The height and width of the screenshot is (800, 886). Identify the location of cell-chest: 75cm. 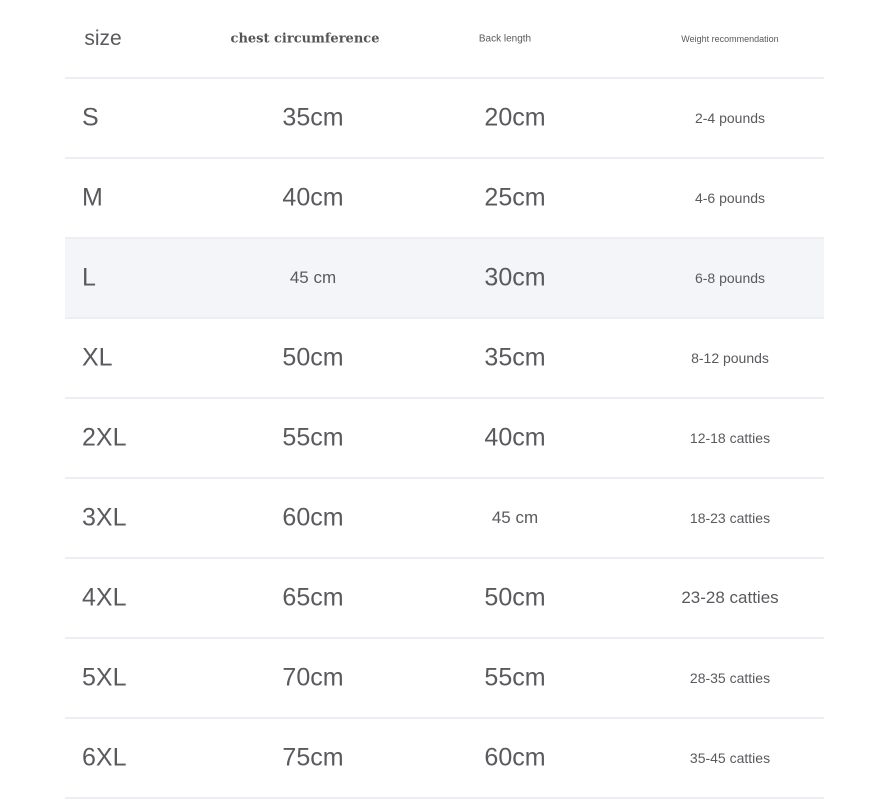
(313, 757).